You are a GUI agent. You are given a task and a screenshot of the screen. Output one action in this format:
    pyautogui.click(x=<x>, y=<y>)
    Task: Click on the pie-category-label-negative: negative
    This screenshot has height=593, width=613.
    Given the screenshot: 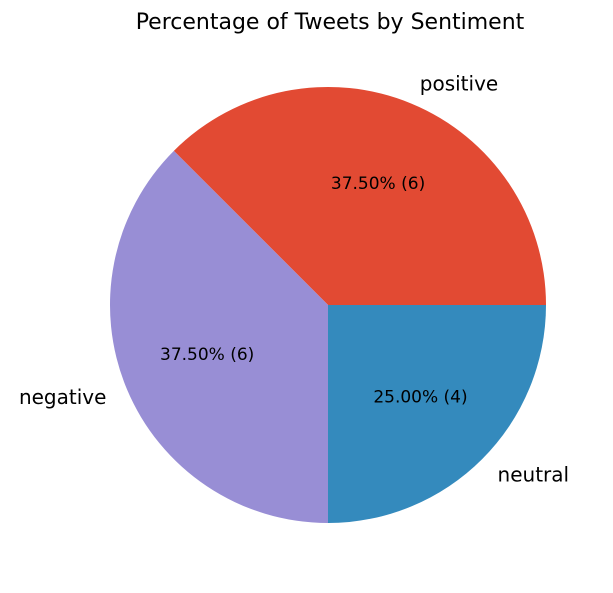 What is the action you would take?
    pyautogui.click(x=62, y=397)
    